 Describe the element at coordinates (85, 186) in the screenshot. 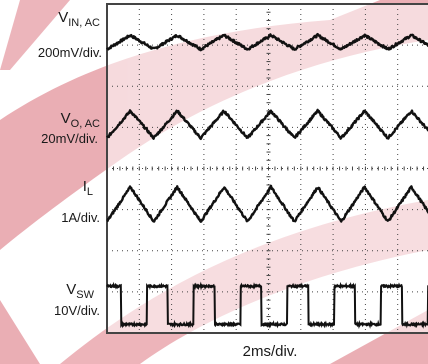

I see `il-name: I` at that location.